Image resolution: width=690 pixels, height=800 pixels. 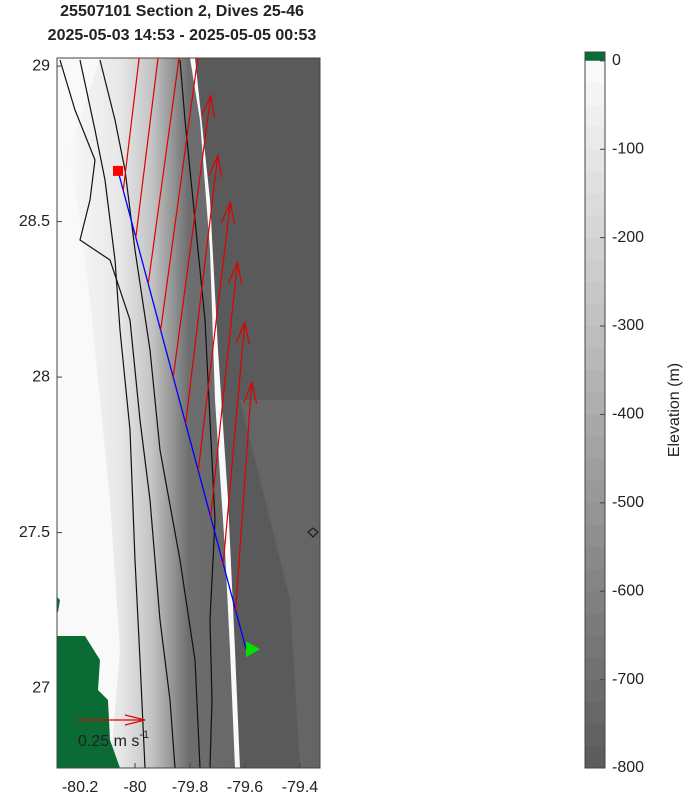 I want to click on colorbar-frame, so click(x=595, y=410).